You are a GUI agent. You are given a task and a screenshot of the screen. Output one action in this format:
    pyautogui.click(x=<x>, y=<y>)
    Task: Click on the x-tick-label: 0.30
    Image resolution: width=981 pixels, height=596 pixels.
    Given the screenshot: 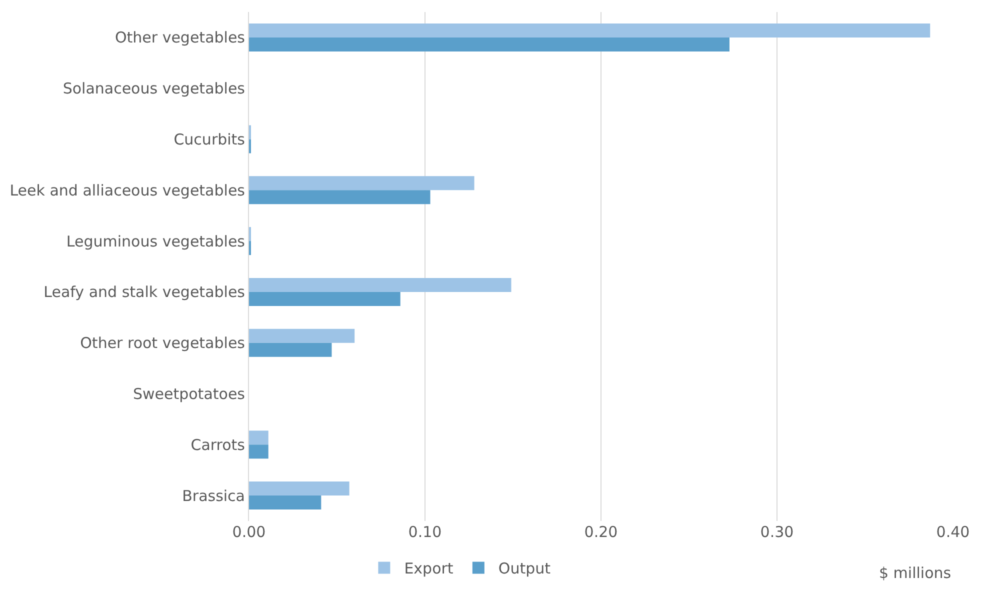 What is the action you would take?
    pyautogui.click(x=777, y=532)
    